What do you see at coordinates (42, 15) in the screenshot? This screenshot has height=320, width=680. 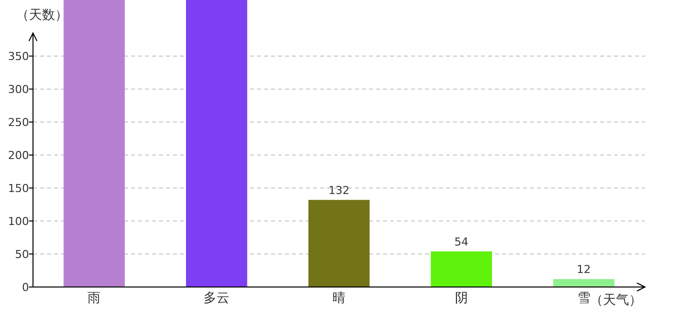 I see `y-axis-title: （天数）` at bounding box center [42, 15].